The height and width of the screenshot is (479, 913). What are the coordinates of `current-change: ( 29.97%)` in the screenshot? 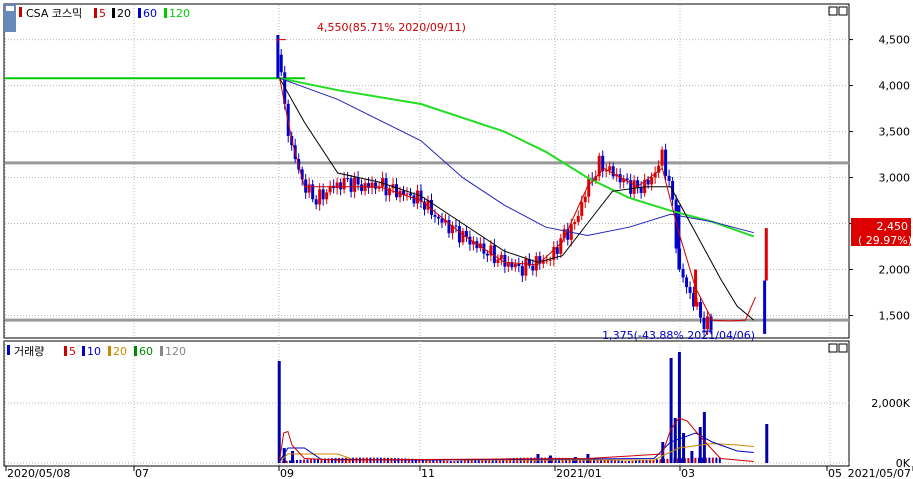 It's located at (885, 240).